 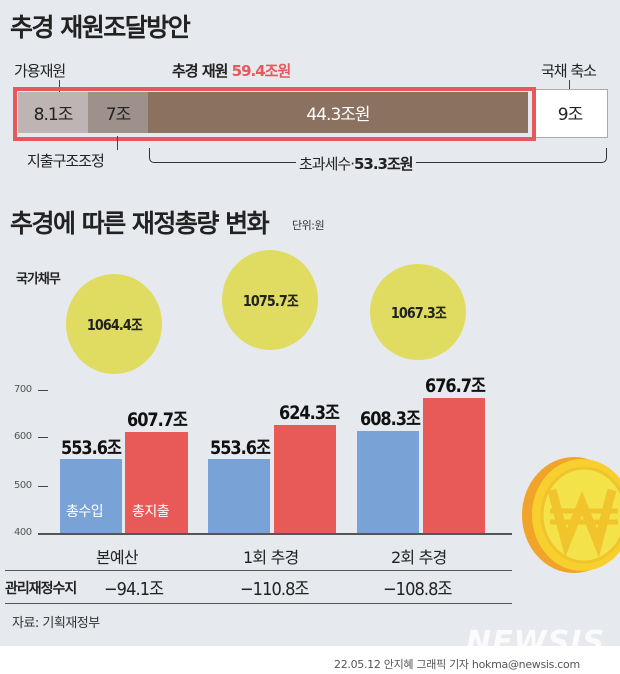 I want to click on segment-excess-tax: 44.3조원, so click(x=338, y=112).